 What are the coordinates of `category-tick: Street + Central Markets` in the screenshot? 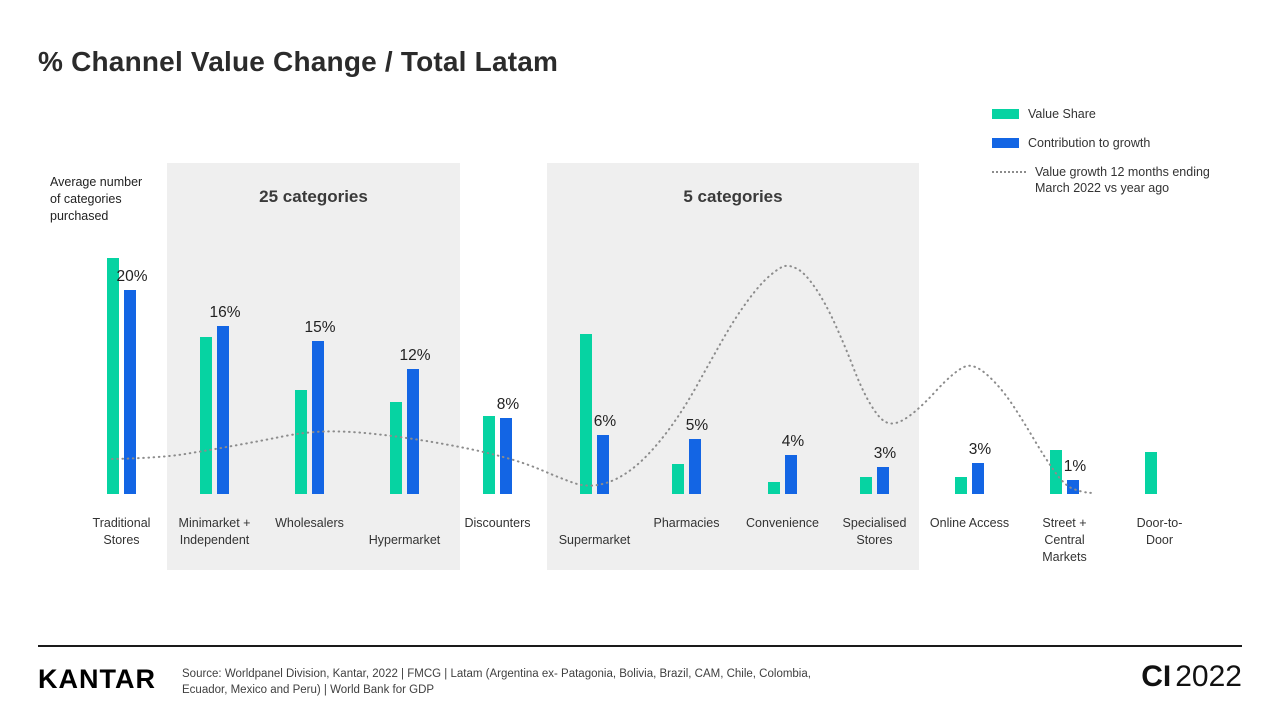 It's located at (1064, 540).